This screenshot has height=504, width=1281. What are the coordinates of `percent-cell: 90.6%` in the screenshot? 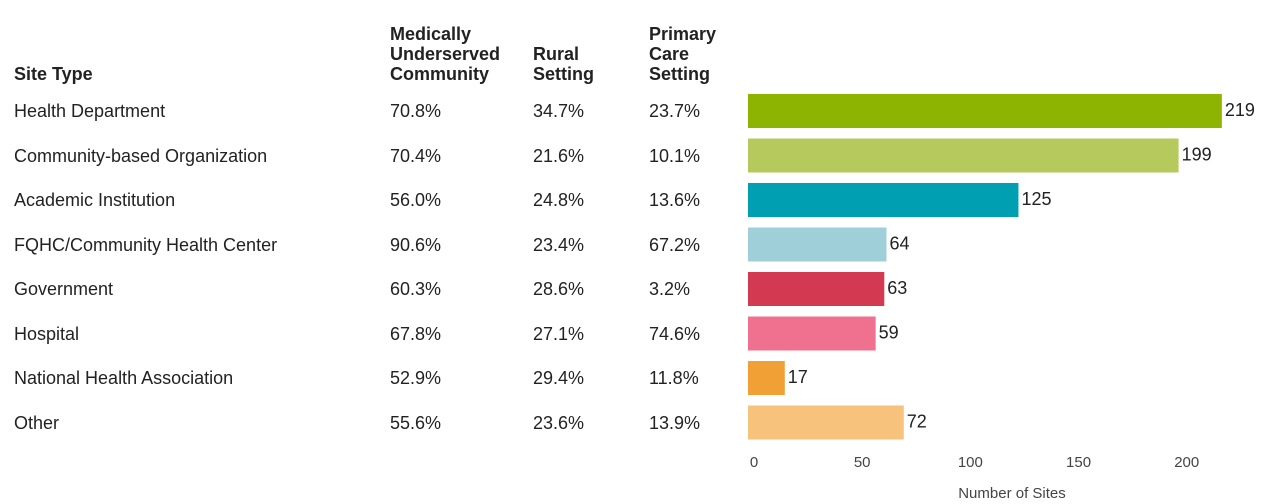 It's located at (416, 244).